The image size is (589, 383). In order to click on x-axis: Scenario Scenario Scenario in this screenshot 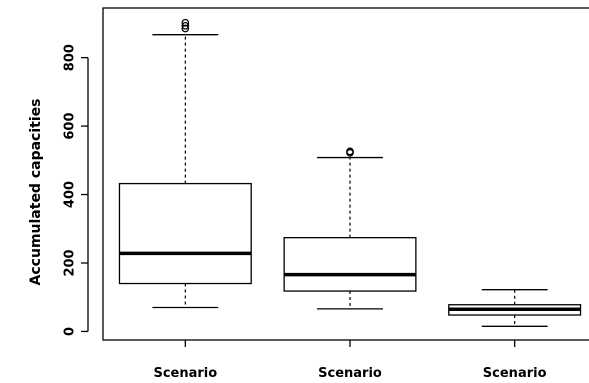, I will do `click(350, 360)`.